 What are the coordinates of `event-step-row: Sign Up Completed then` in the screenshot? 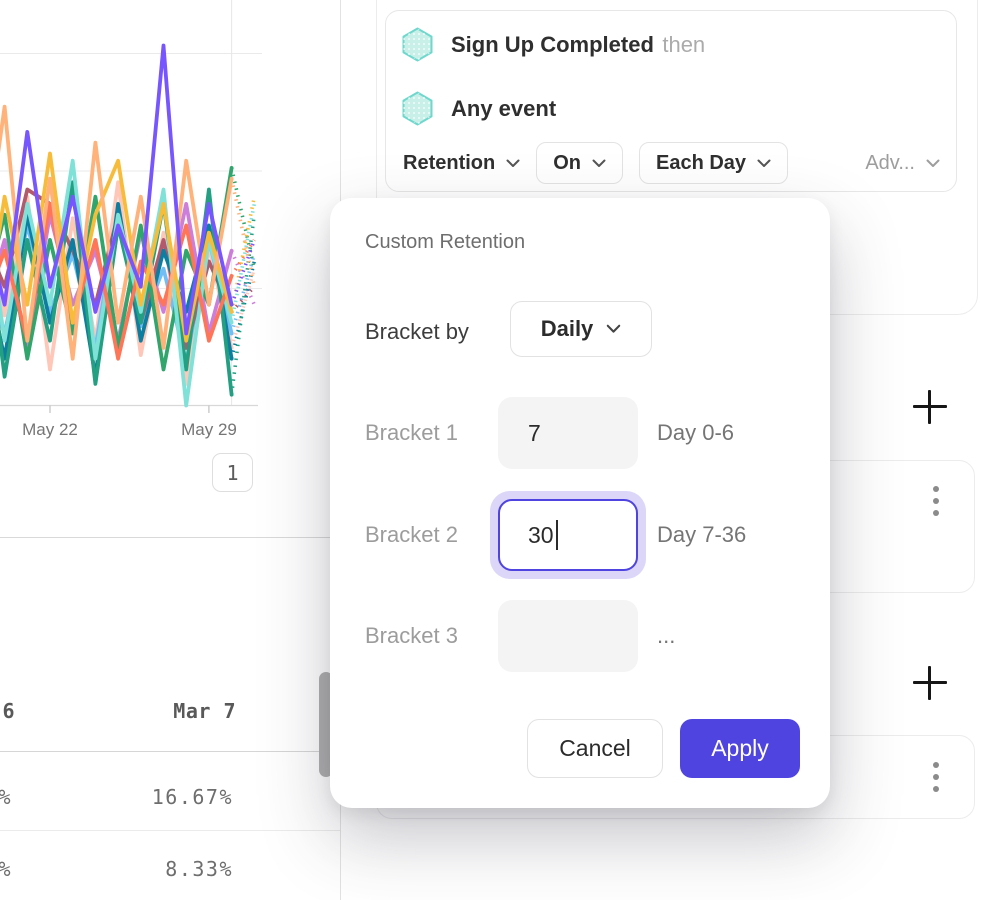 It's located at (553, 44).